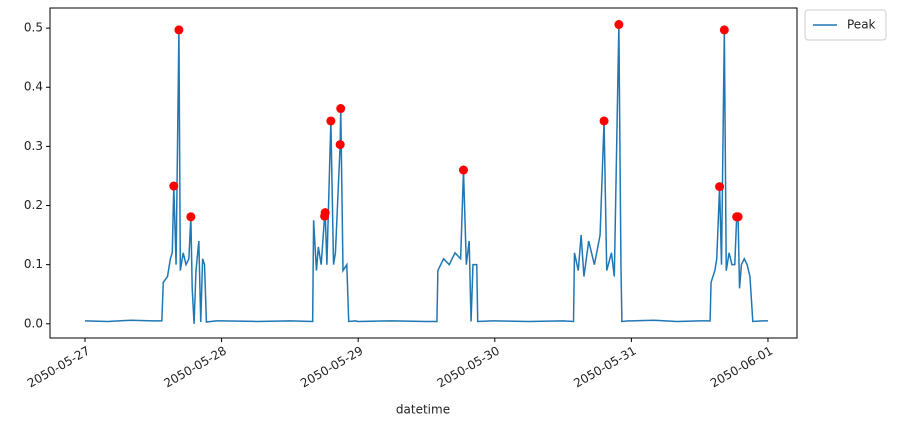 This screenshot has height=426, width=897. I want to click on legend-label: Peak, so click(861, 25).